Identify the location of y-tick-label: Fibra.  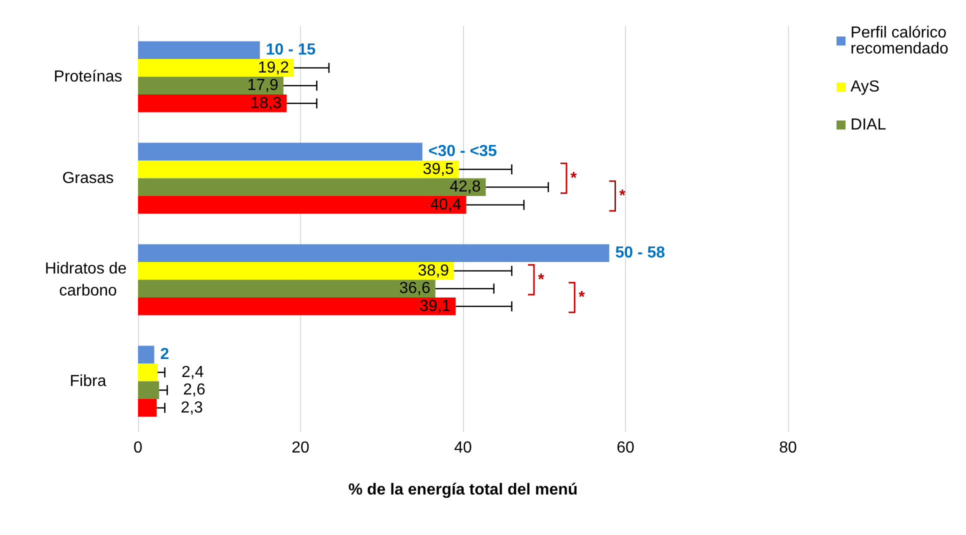
(88, 381).